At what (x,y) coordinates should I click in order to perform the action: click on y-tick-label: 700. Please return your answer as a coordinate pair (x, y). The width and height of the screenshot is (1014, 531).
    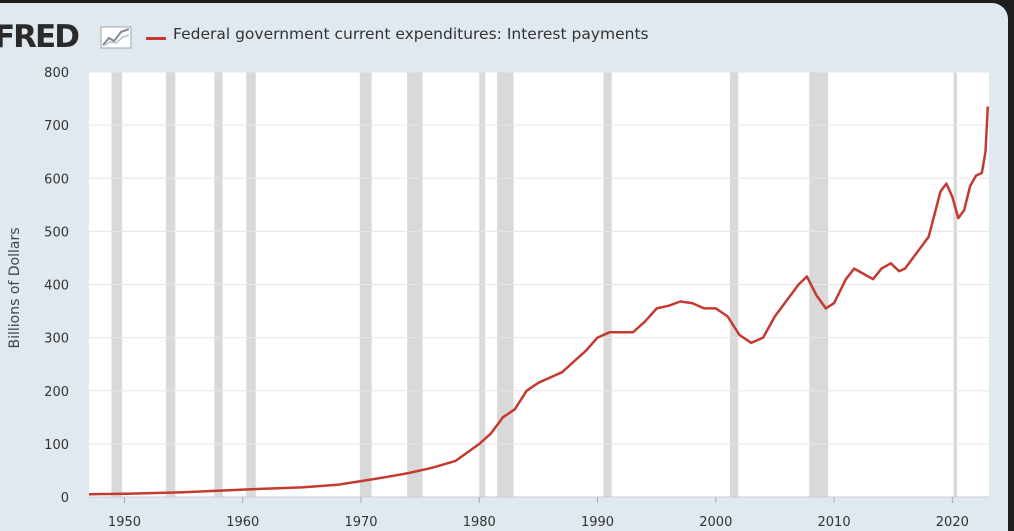
    Looking at the image, I should click on (56, 126).